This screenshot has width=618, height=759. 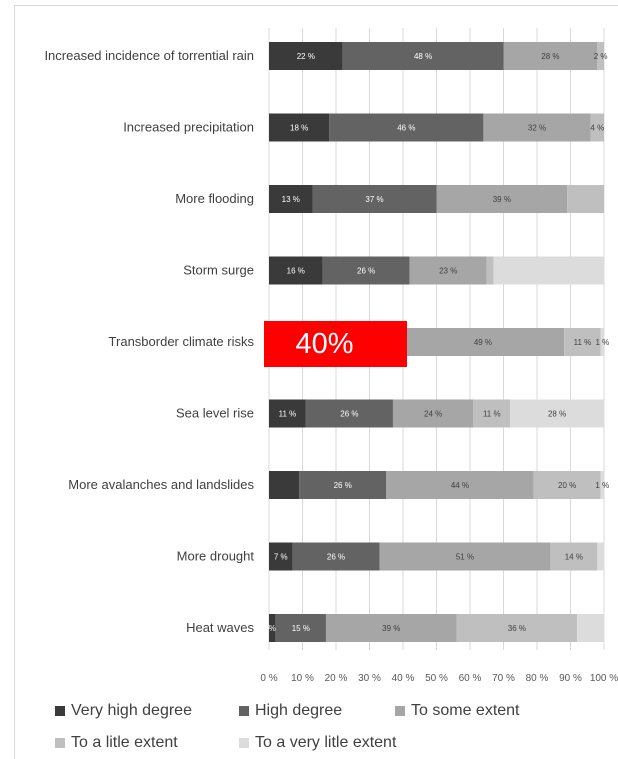 I want to click on data-label: 16 %, so click(x=296, y=271).